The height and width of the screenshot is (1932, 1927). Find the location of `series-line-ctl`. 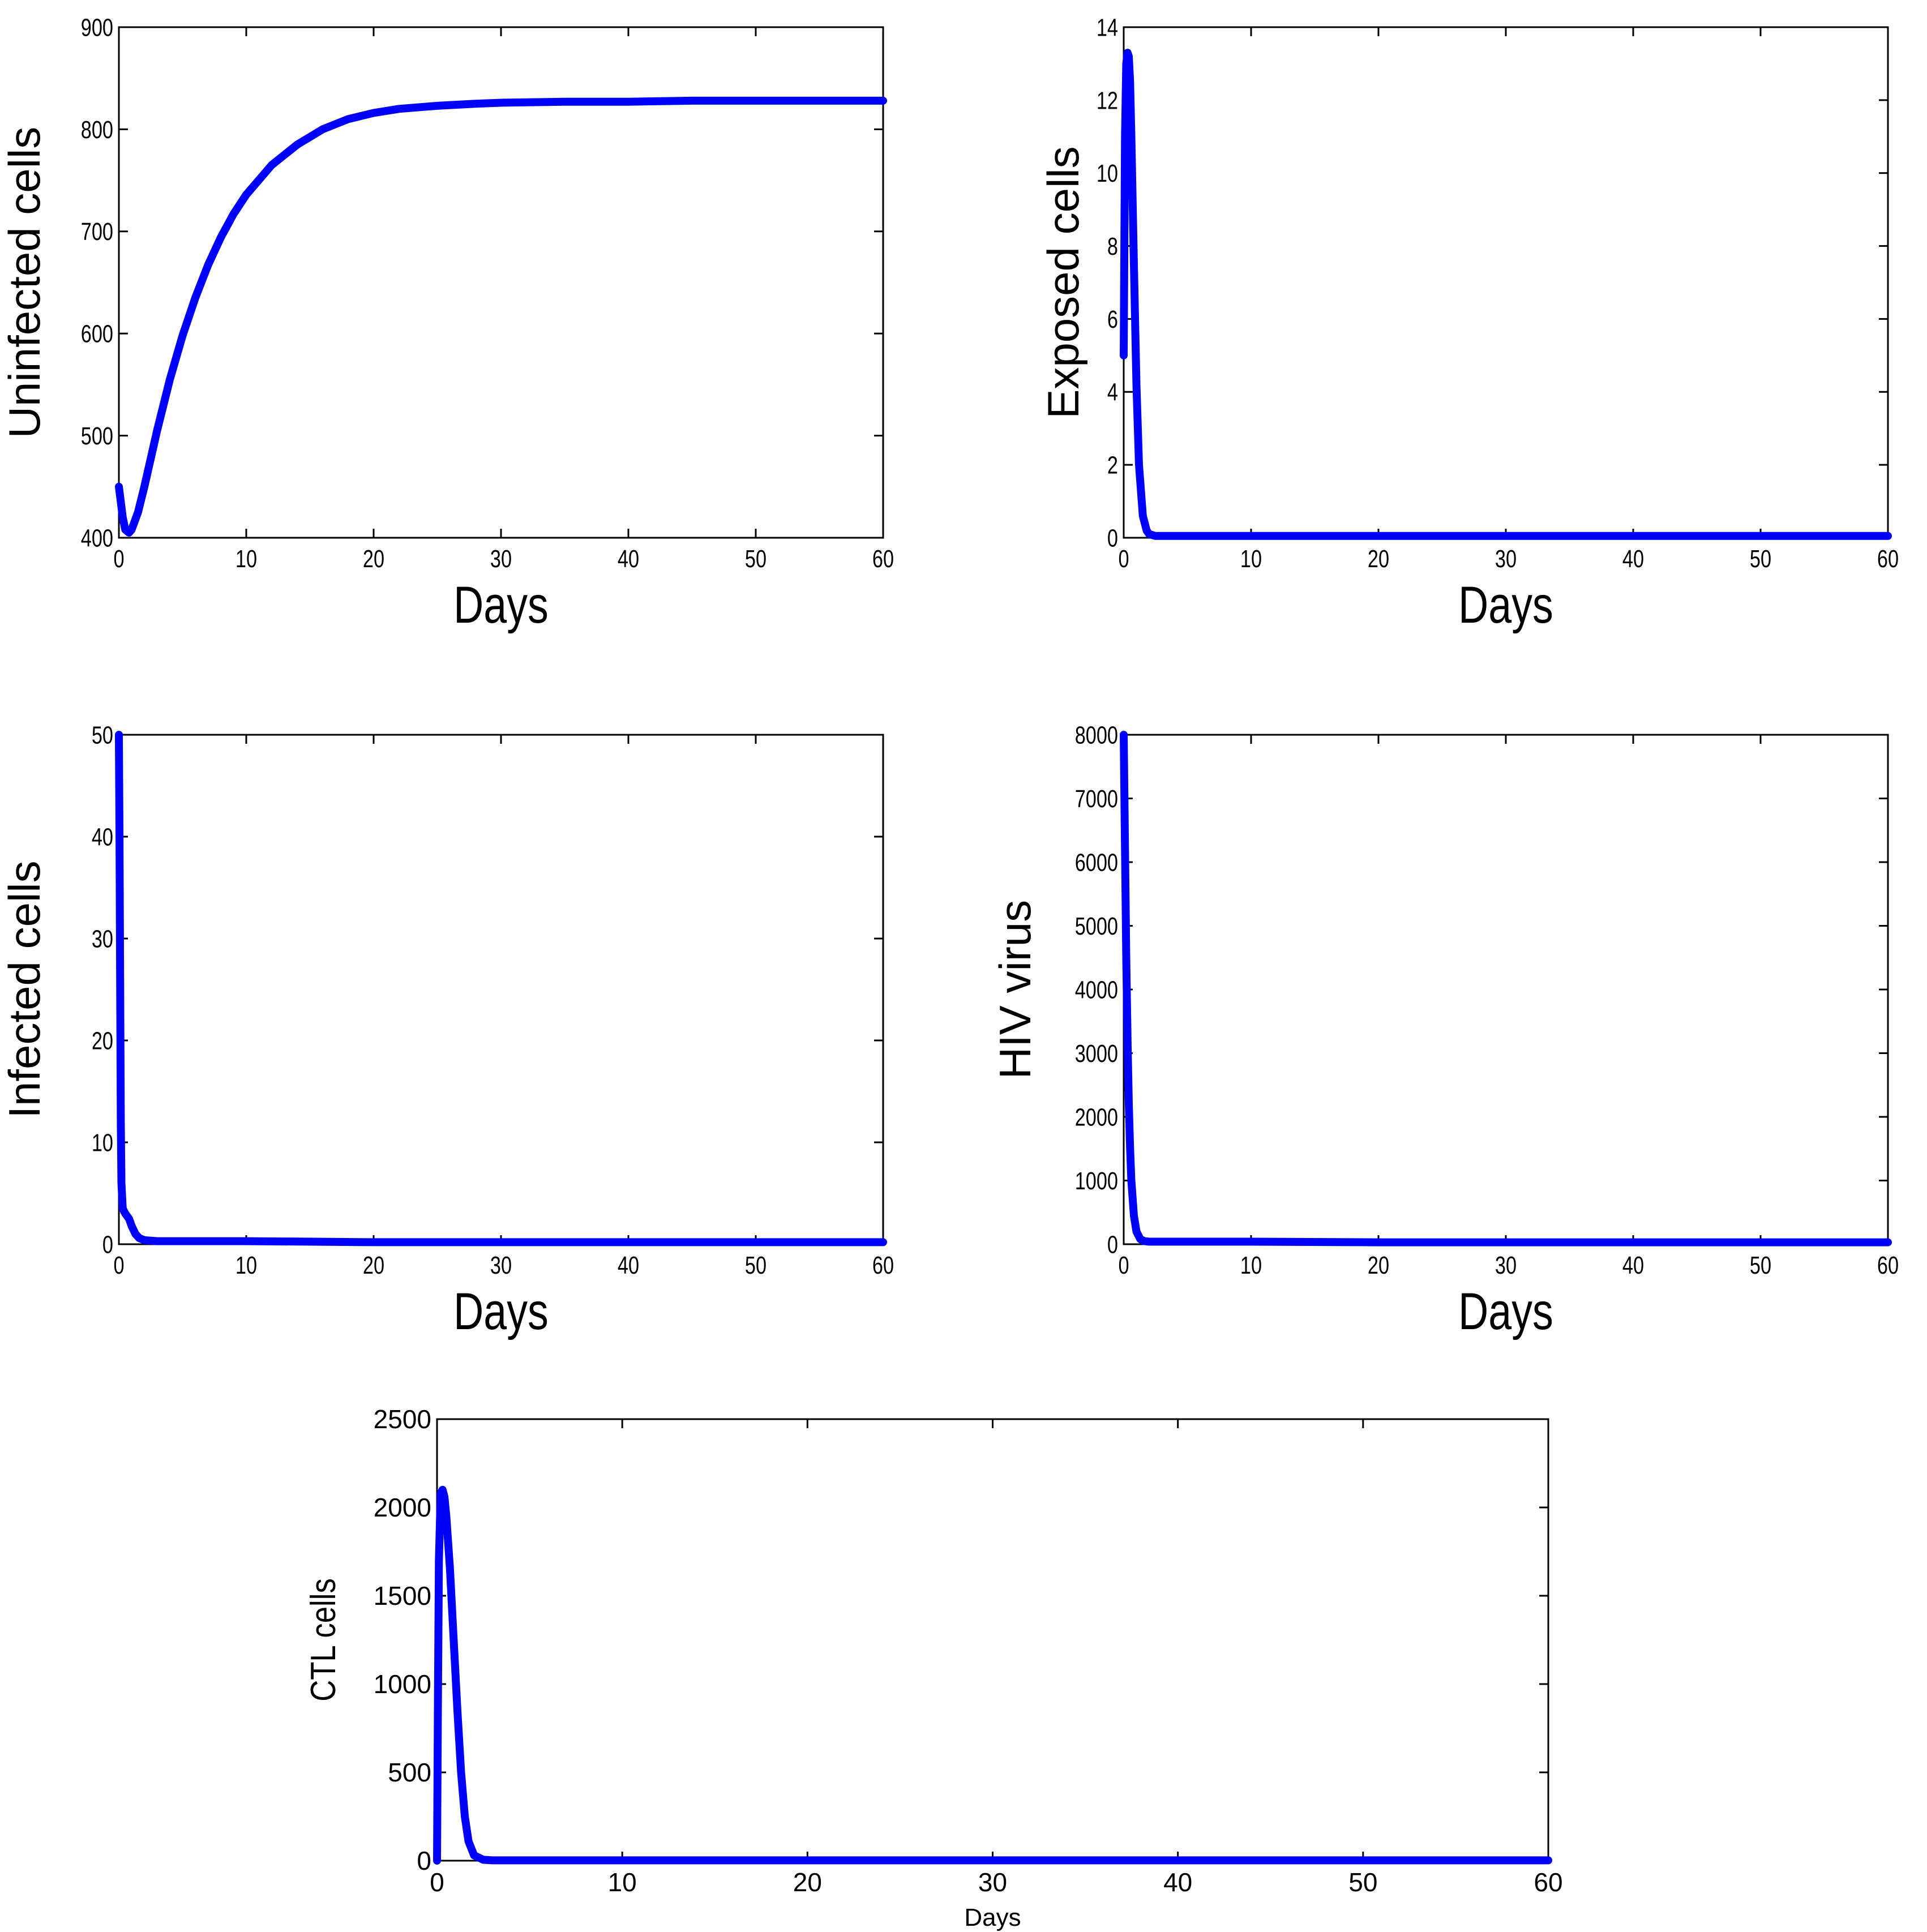

series-line-ctl is located at coordinates (992, 1675).